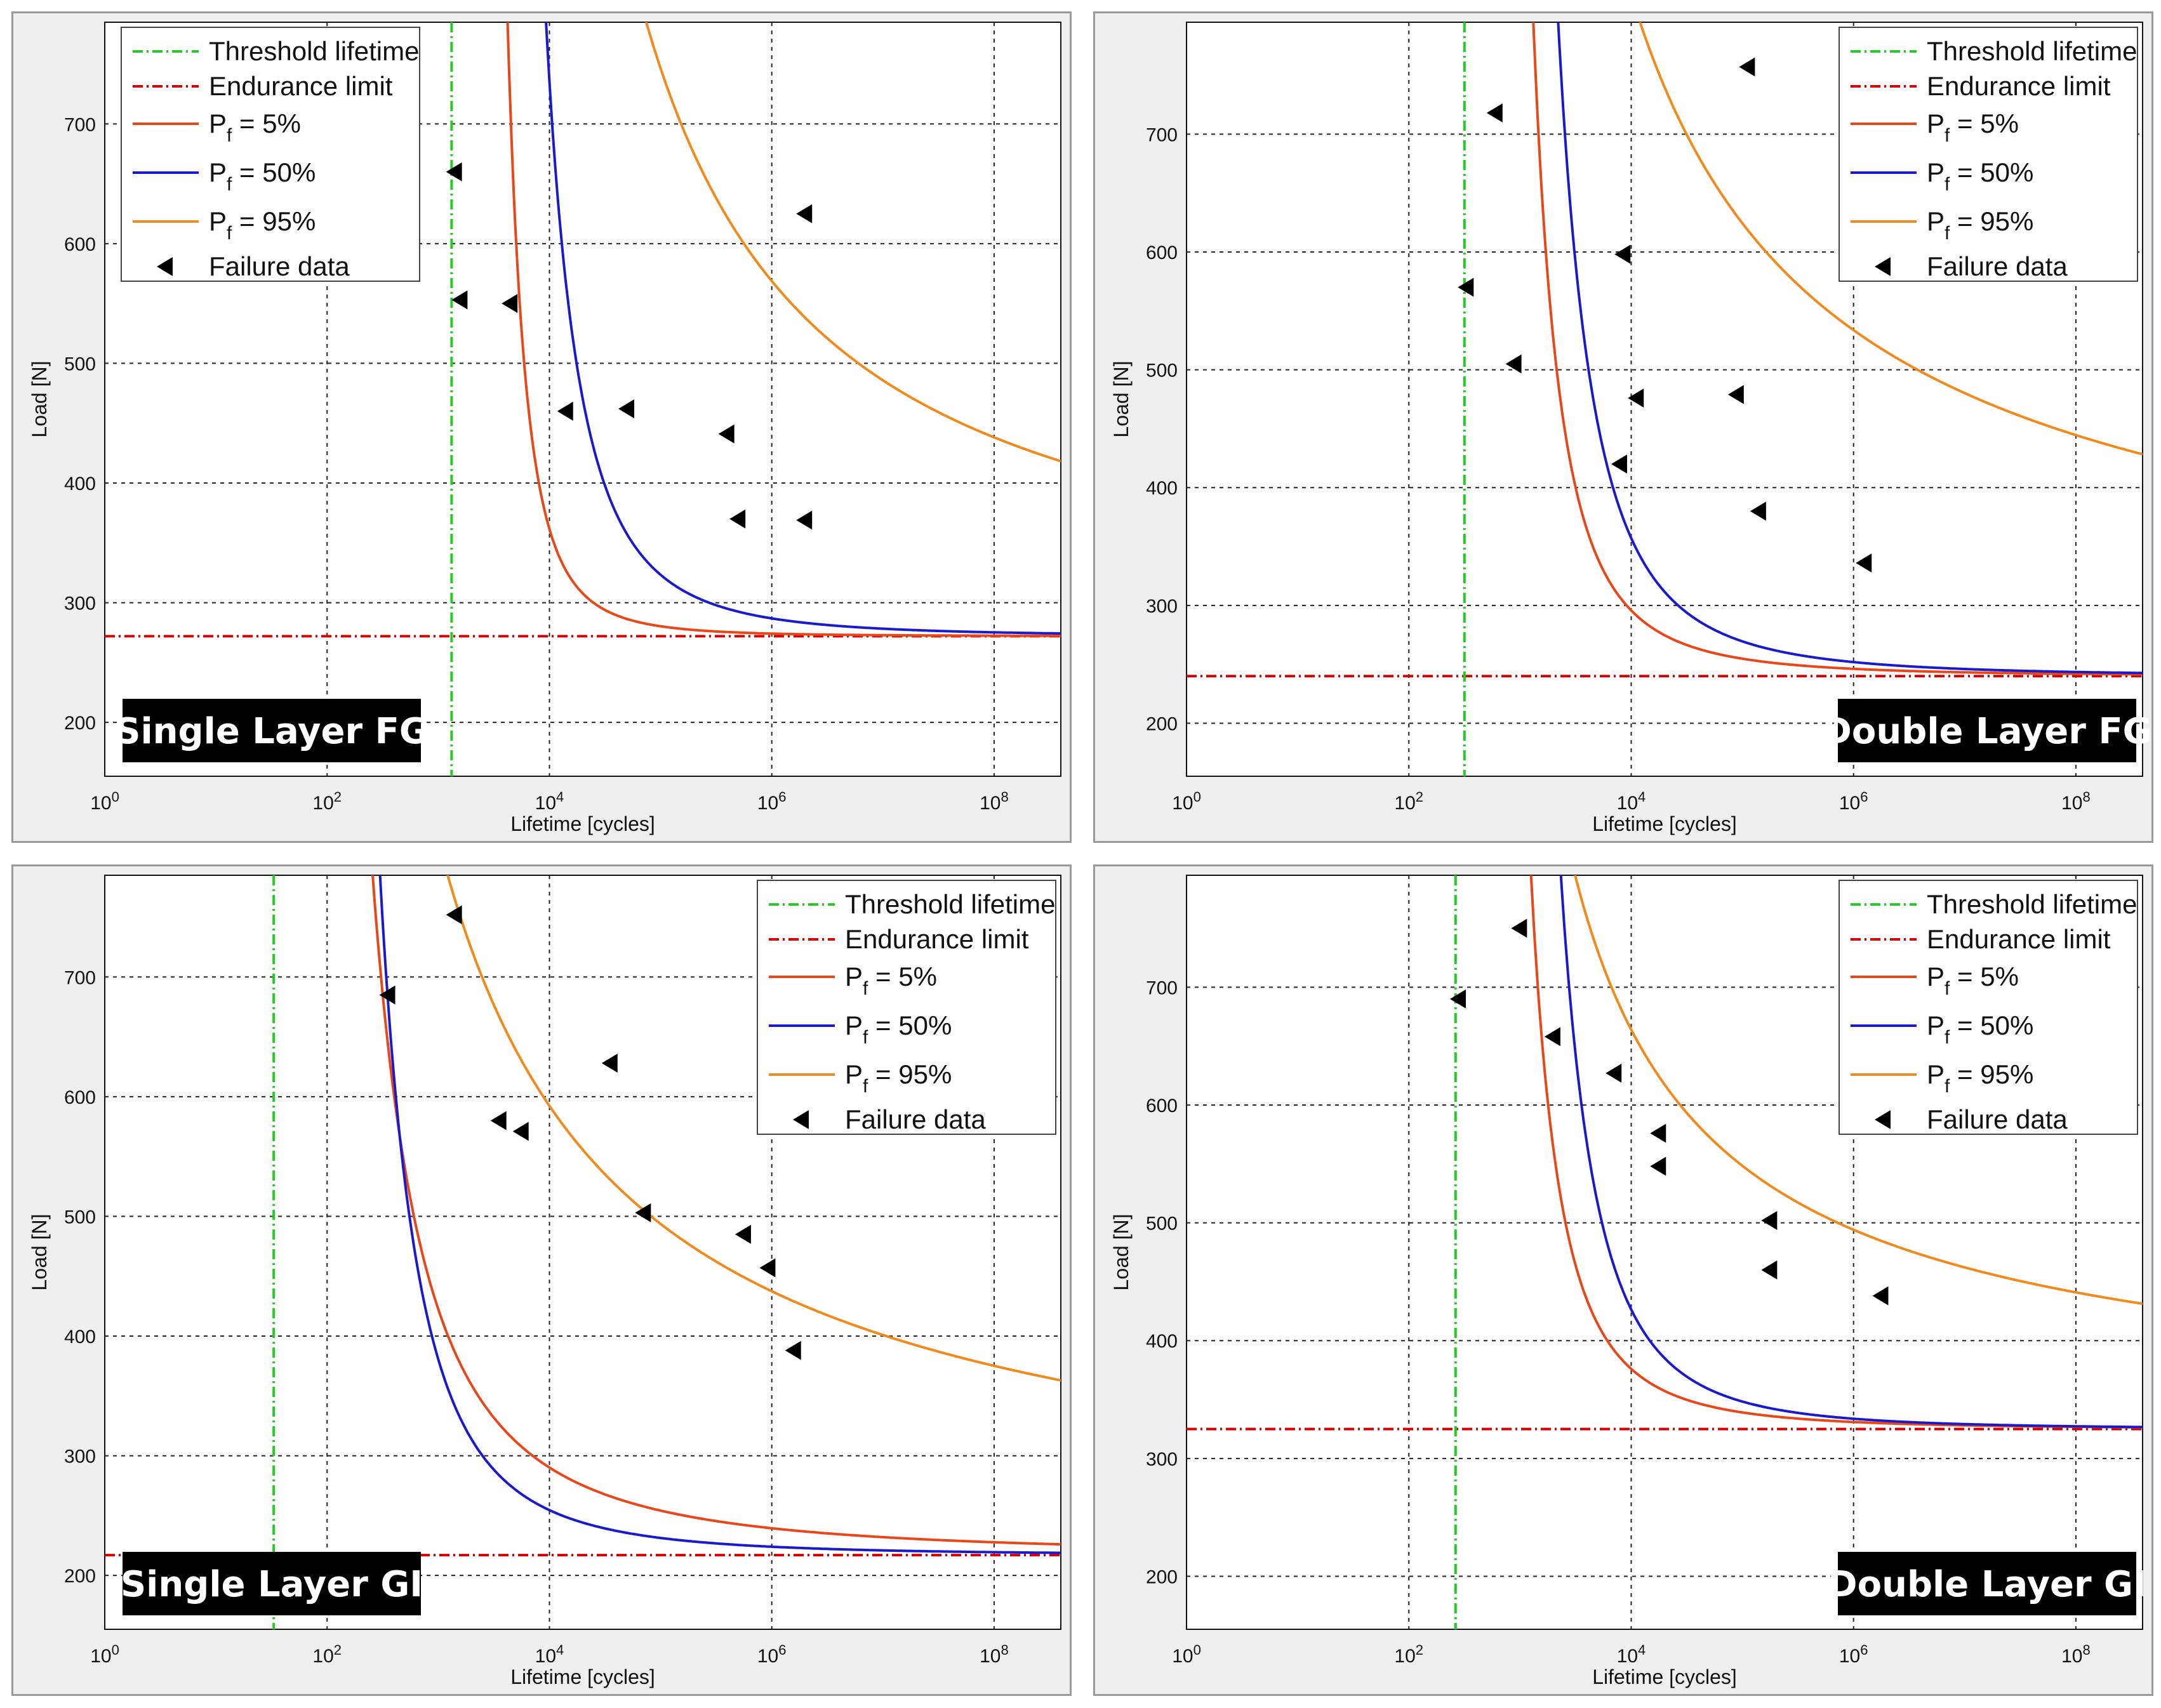 This screenshot has height=1708, width=2161. What do you see at coordinates (272, 731) in the screenshot?
I see `panel-title: Single Layer FG` at bounding box center [272, 731].